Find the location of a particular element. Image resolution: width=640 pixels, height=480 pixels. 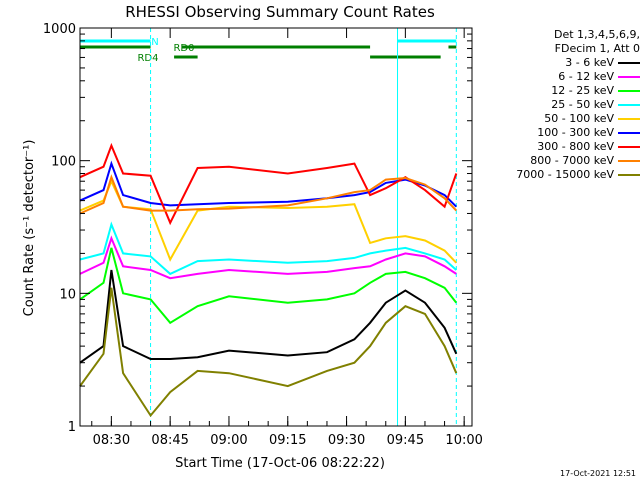

legend-item: 7000 - 15000 keV is located at coordinates (578, 175).